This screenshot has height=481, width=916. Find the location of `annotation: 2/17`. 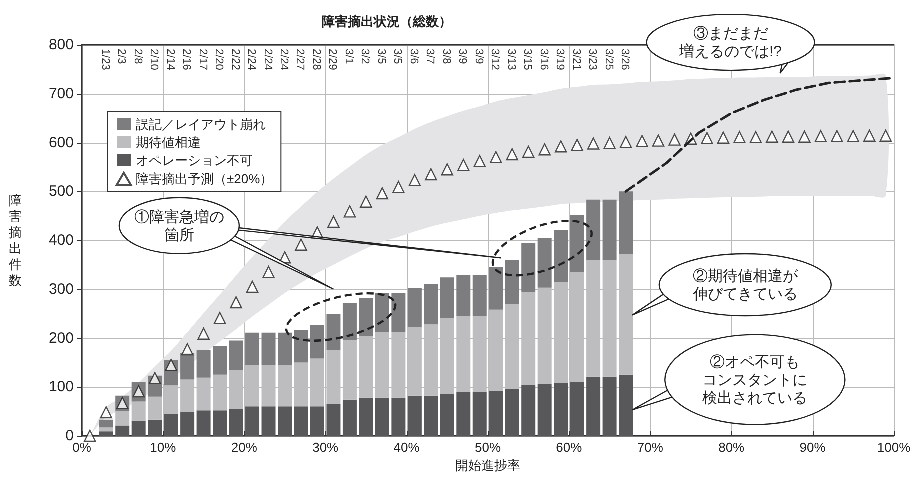

annotation: 2/17 is located at coordinates (202, 59).